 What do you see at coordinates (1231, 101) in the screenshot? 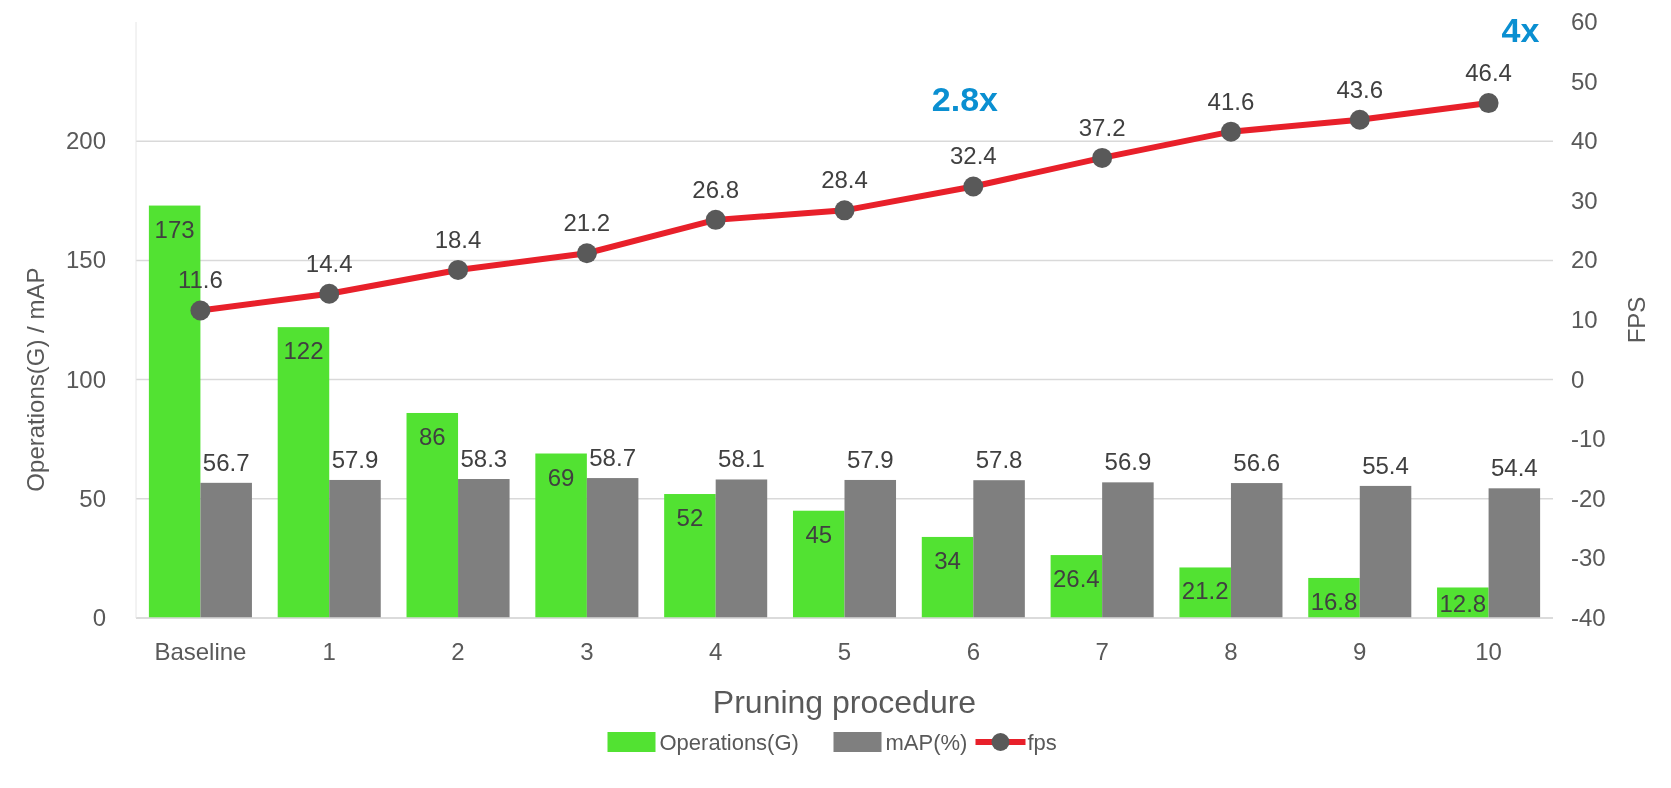
I see `data-label: 41.6` at bounding box center [1231, 101].